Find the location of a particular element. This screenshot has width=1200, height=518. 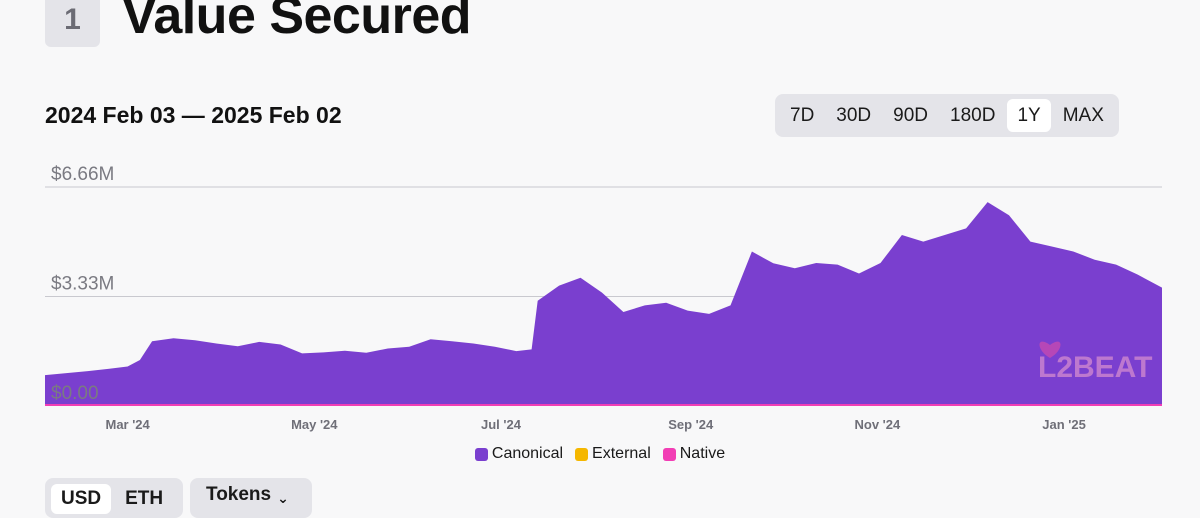

range-button-1y: 1Y is located at coordinates (1029, 115).